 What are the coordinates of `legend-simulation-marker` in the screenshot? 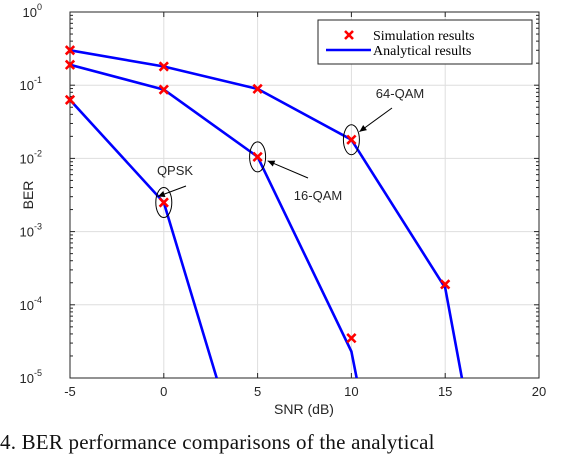 It's located at (349, 35).